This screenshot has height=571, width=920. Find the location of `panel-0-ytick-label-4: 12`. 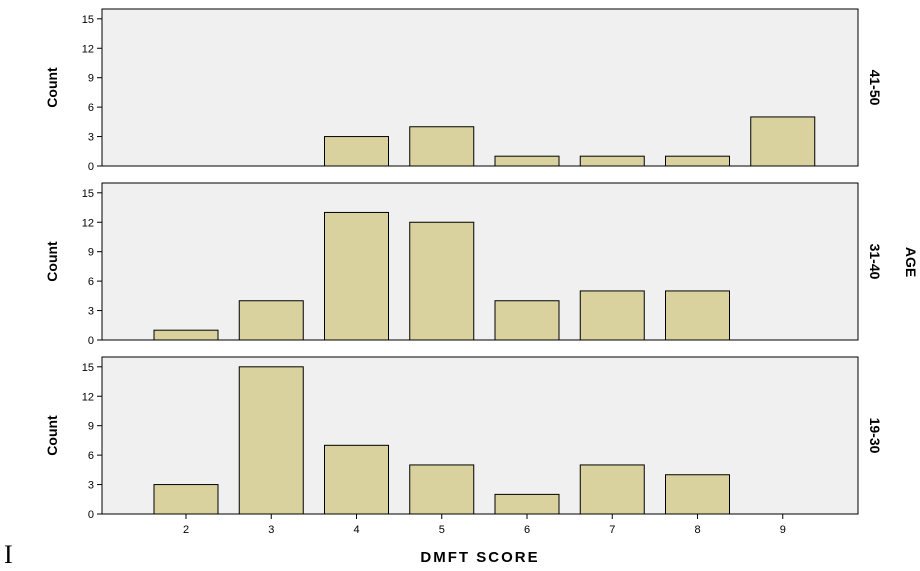

panel-0-ytick-label-4: 12 is located at coordinates (88, 49).